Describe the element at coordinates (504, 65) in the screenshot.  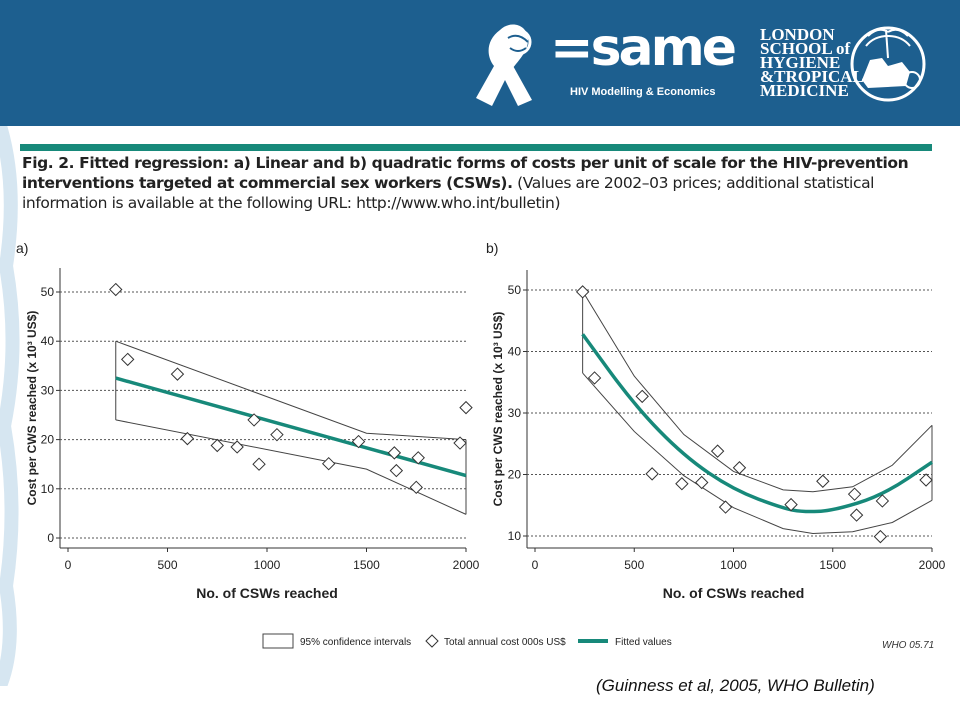
I see `ribbon-icon` at that location.